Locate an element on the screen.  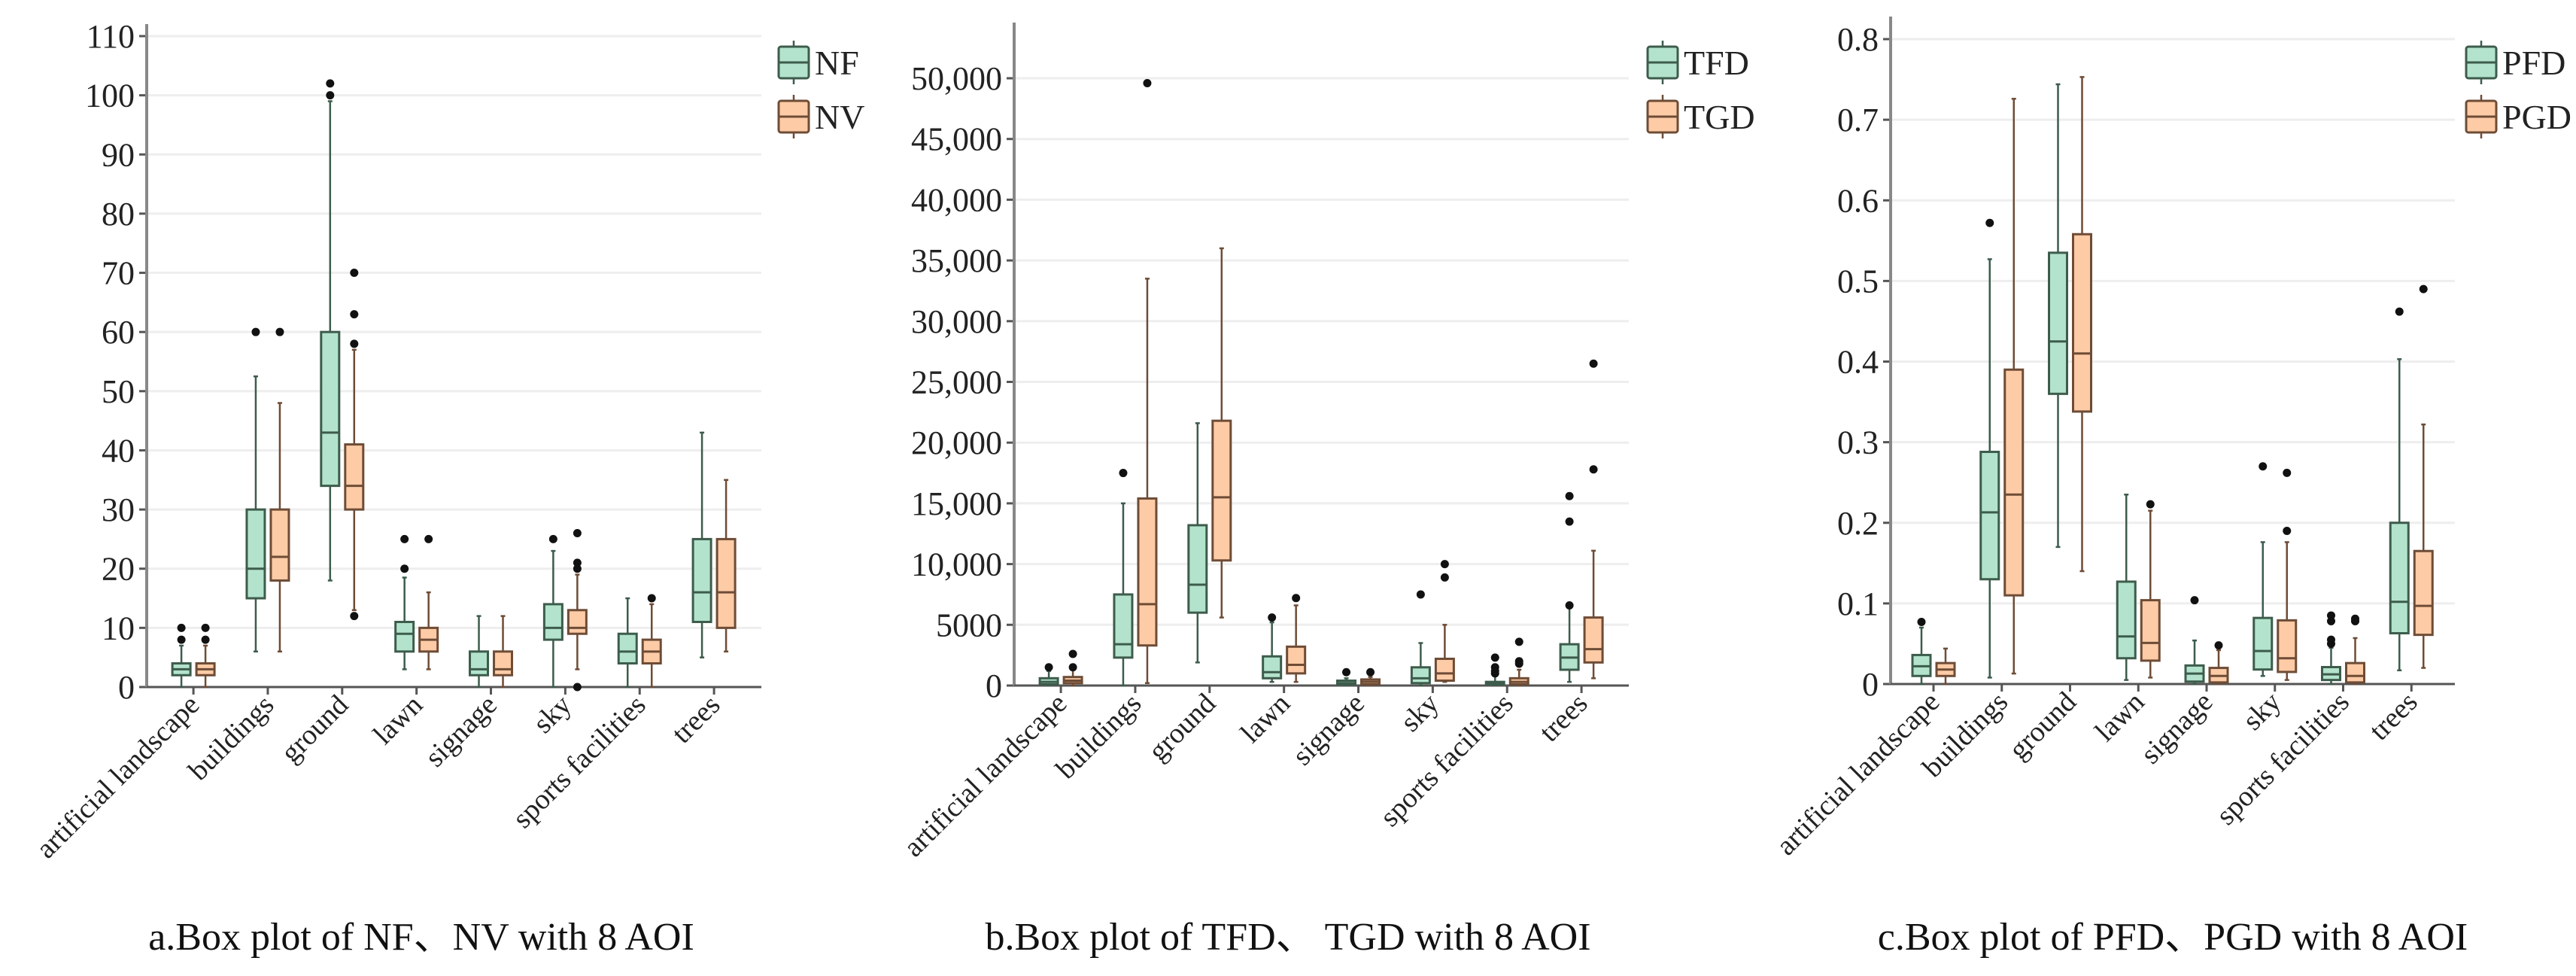
y-tick-label: 40,000 is located at coordinates (957, 199).